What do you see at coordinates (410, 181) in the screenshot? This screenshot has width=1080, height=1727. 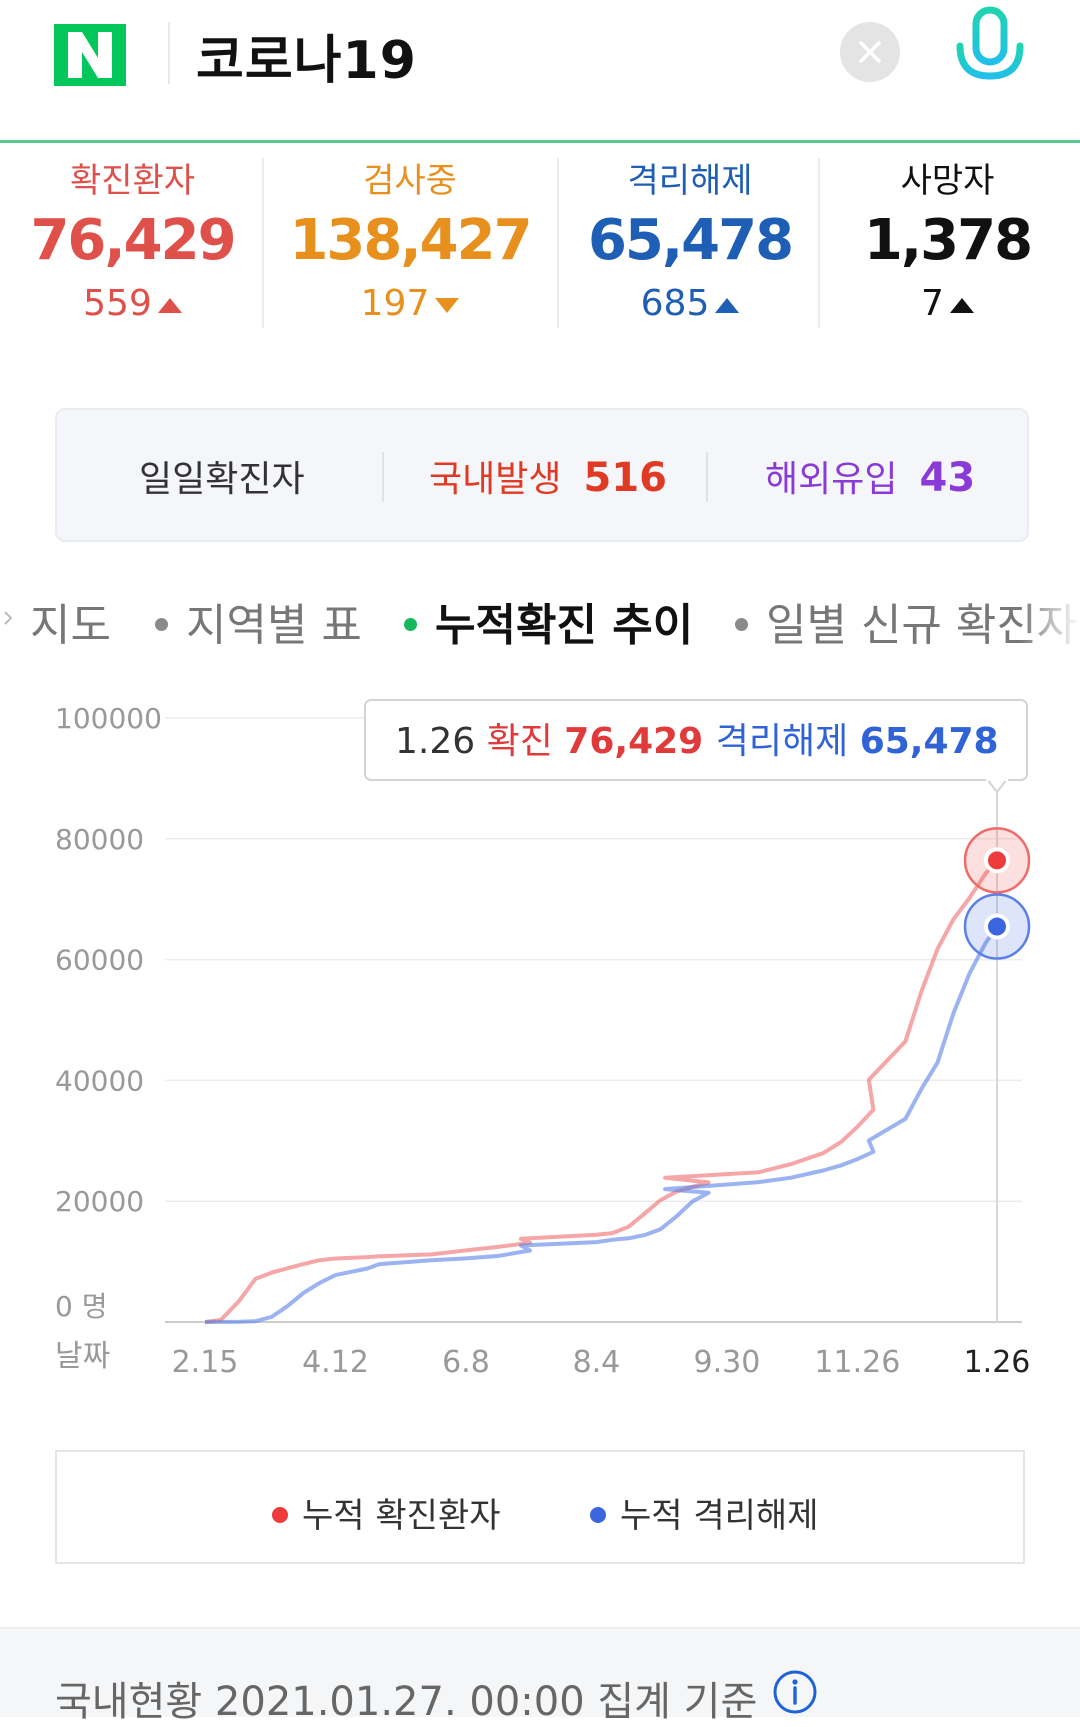 I see `stat-label: 검사중` at bounding box center [410, 181].